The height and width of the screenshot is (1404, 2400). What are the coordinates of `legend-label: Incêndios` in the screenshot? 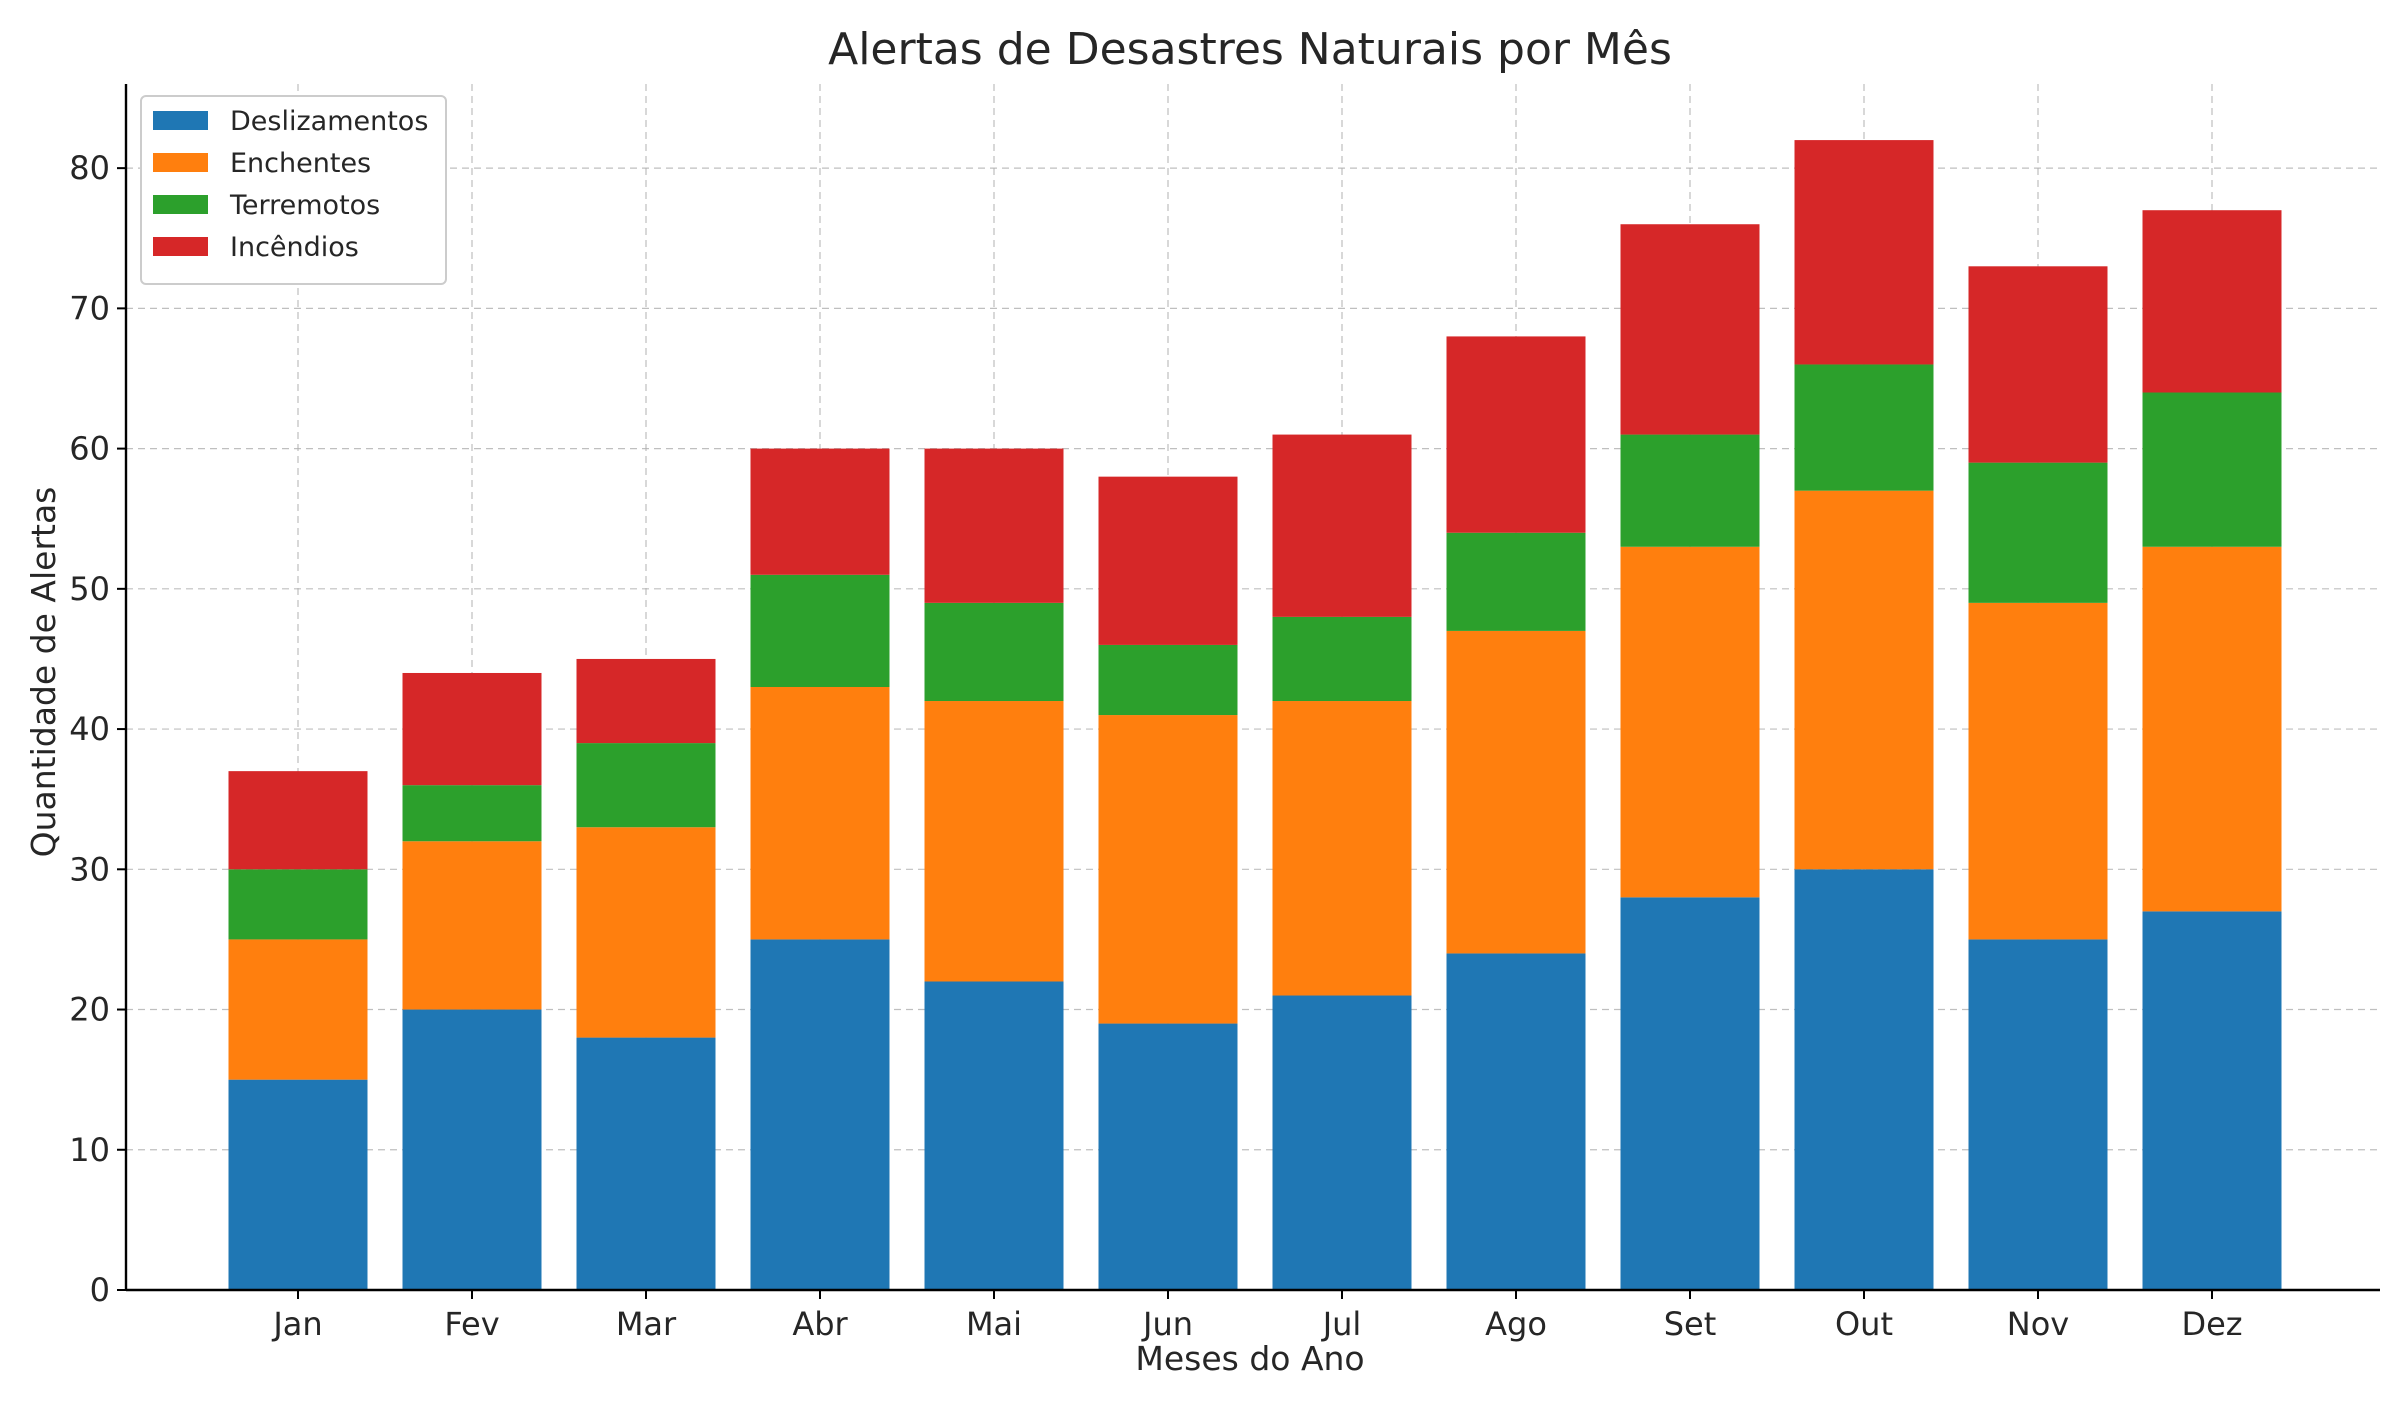 It's located at (294, 247).